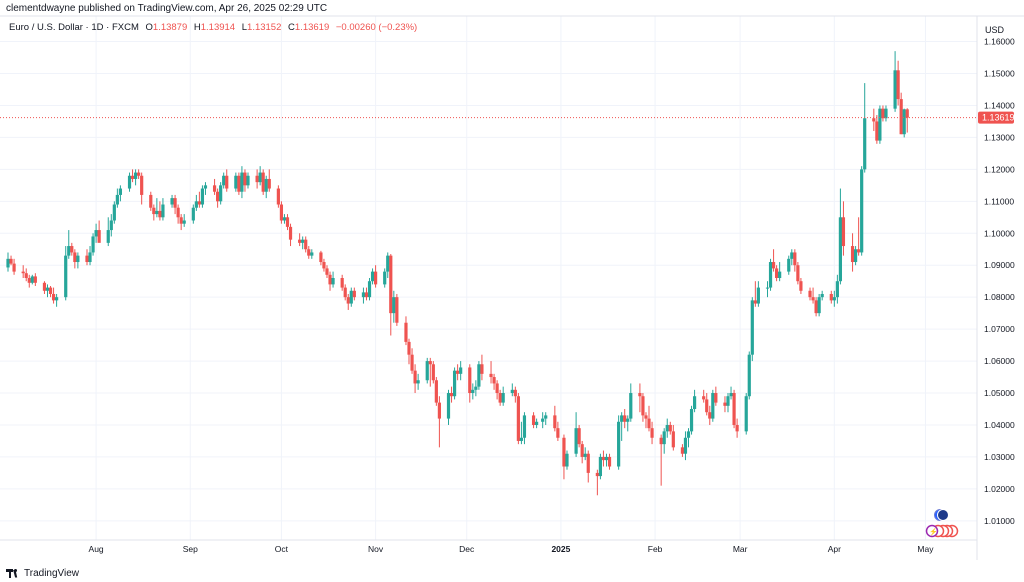 Image resolution: width=1024 pixels, height=582 pixels. What do you see at coordinates (999, 74) in the screenshot?
I see `price-tick-label: 1.15000` at bounding box center [999, 74].